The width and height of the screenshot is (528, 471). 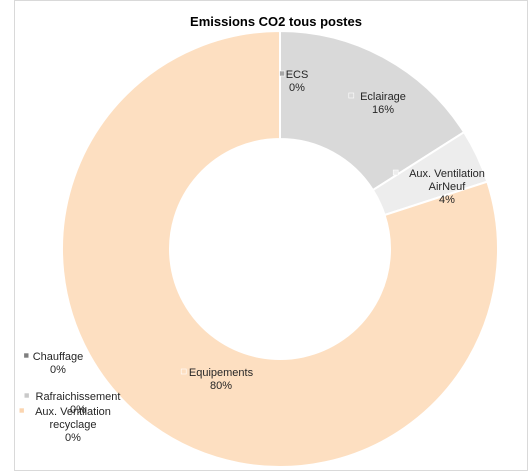 I want to click on data-label-value: 4%, so click(x=447, y=200).